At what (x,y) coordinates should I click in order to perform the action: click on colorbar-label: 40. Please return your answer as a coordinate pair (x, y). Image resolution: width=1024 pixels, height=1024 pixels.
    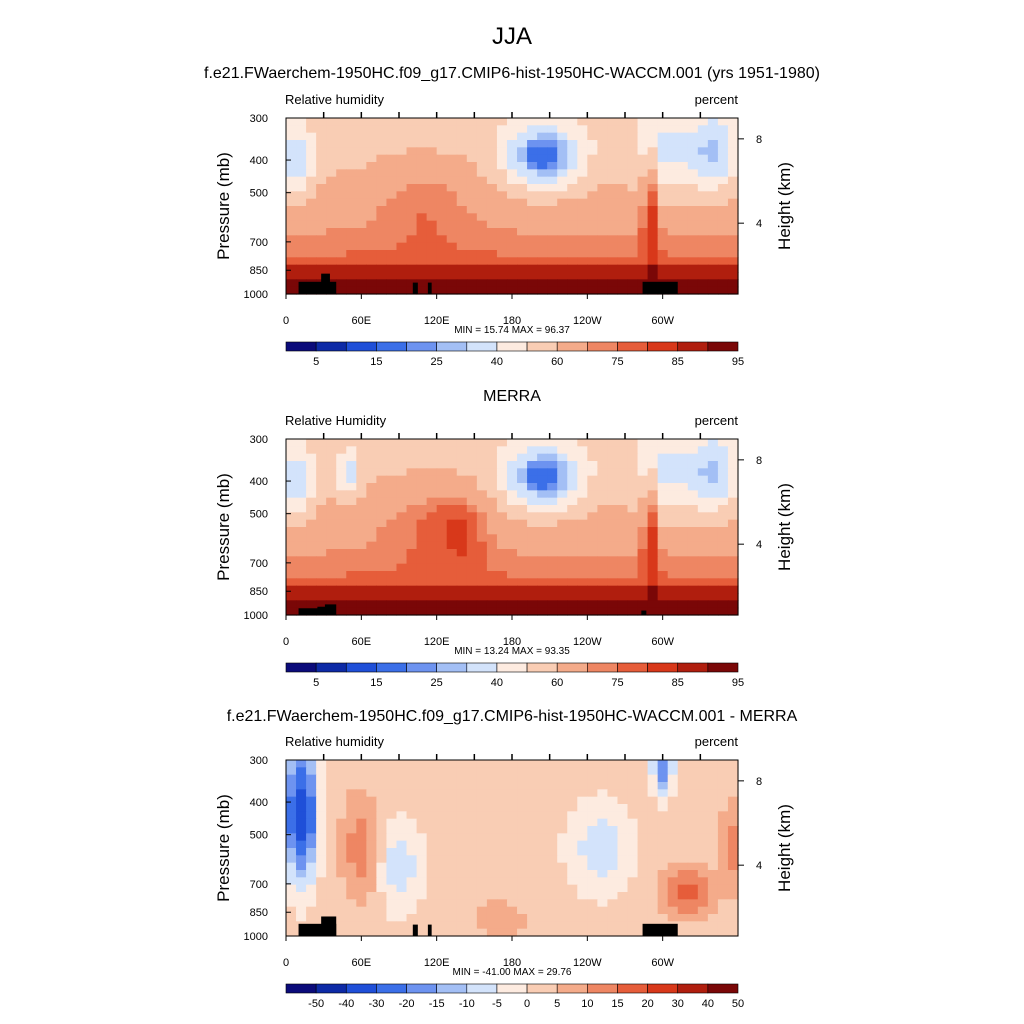
    Looking at the image, I should click on (497, 683).